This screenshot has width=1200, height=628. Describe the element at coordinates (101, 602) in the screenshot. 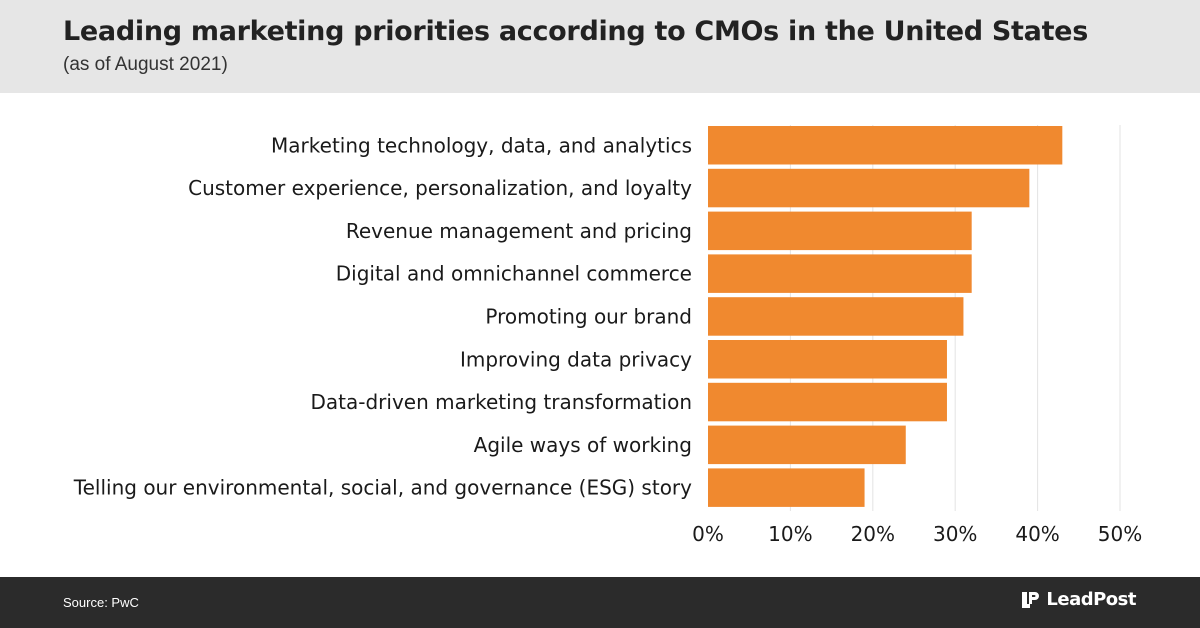

I see `source-note: Source: PwC` at that location.